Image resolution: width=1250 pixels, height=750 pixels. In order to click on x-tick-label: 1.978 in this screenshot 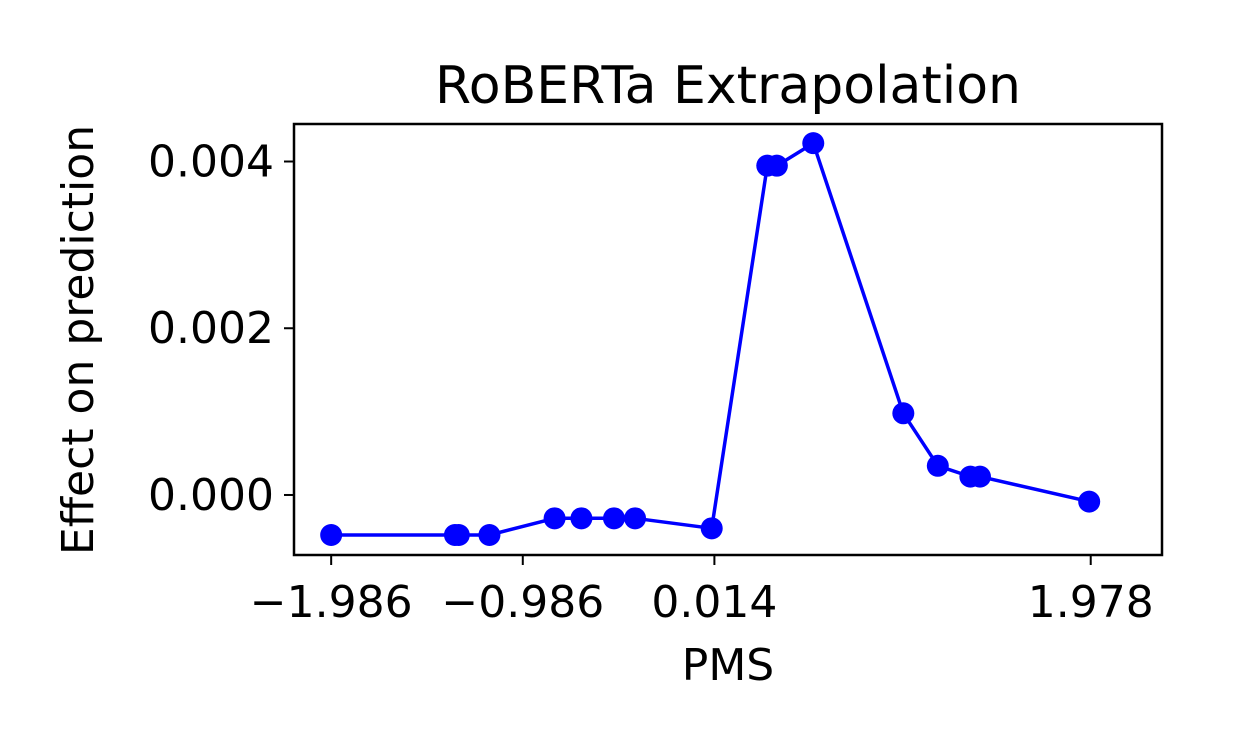, I will do `click(1091, 602)`.